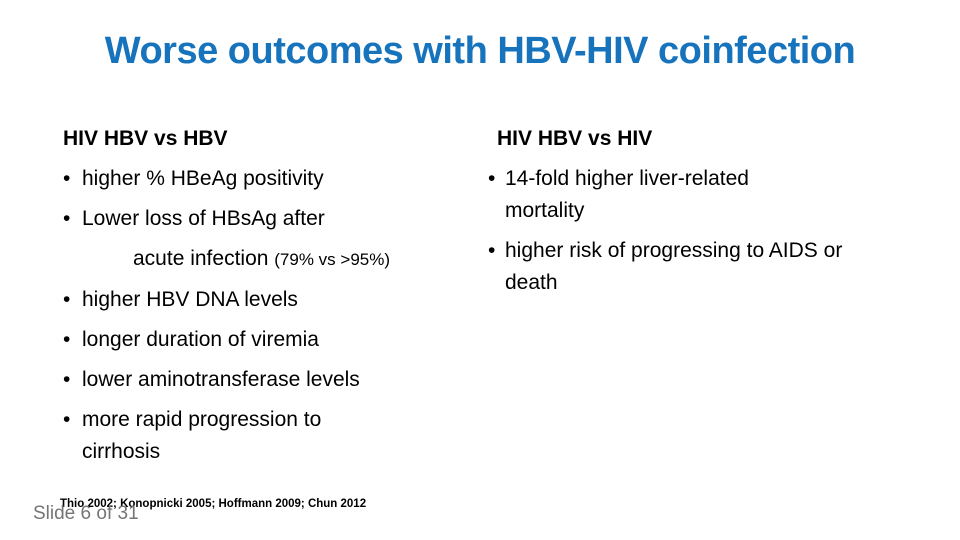  Describe the element at coordinates (332, 259) in the screenshot. I see `continuation-note: (79% vs >95%)` at that location.